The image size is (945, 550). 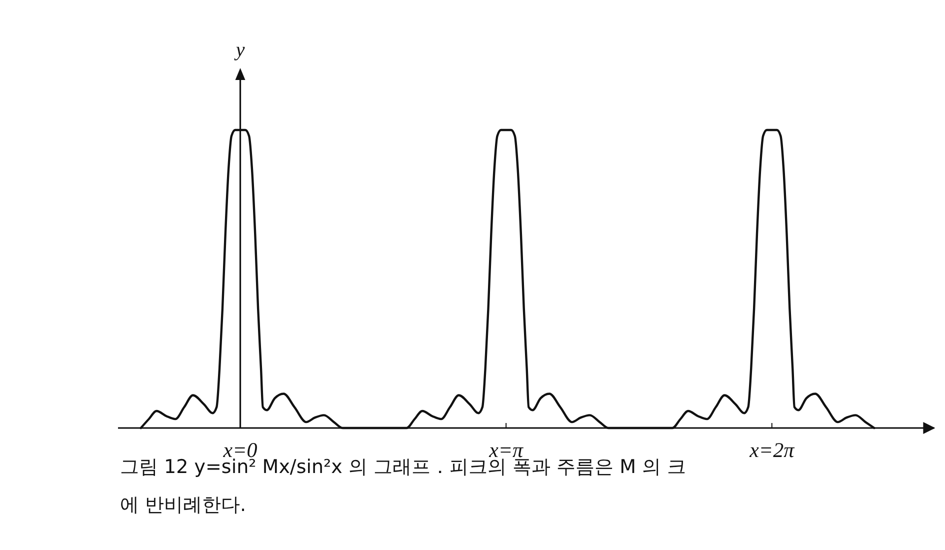 I want to click on y-axis-title: y, so click(x=239, y=50).